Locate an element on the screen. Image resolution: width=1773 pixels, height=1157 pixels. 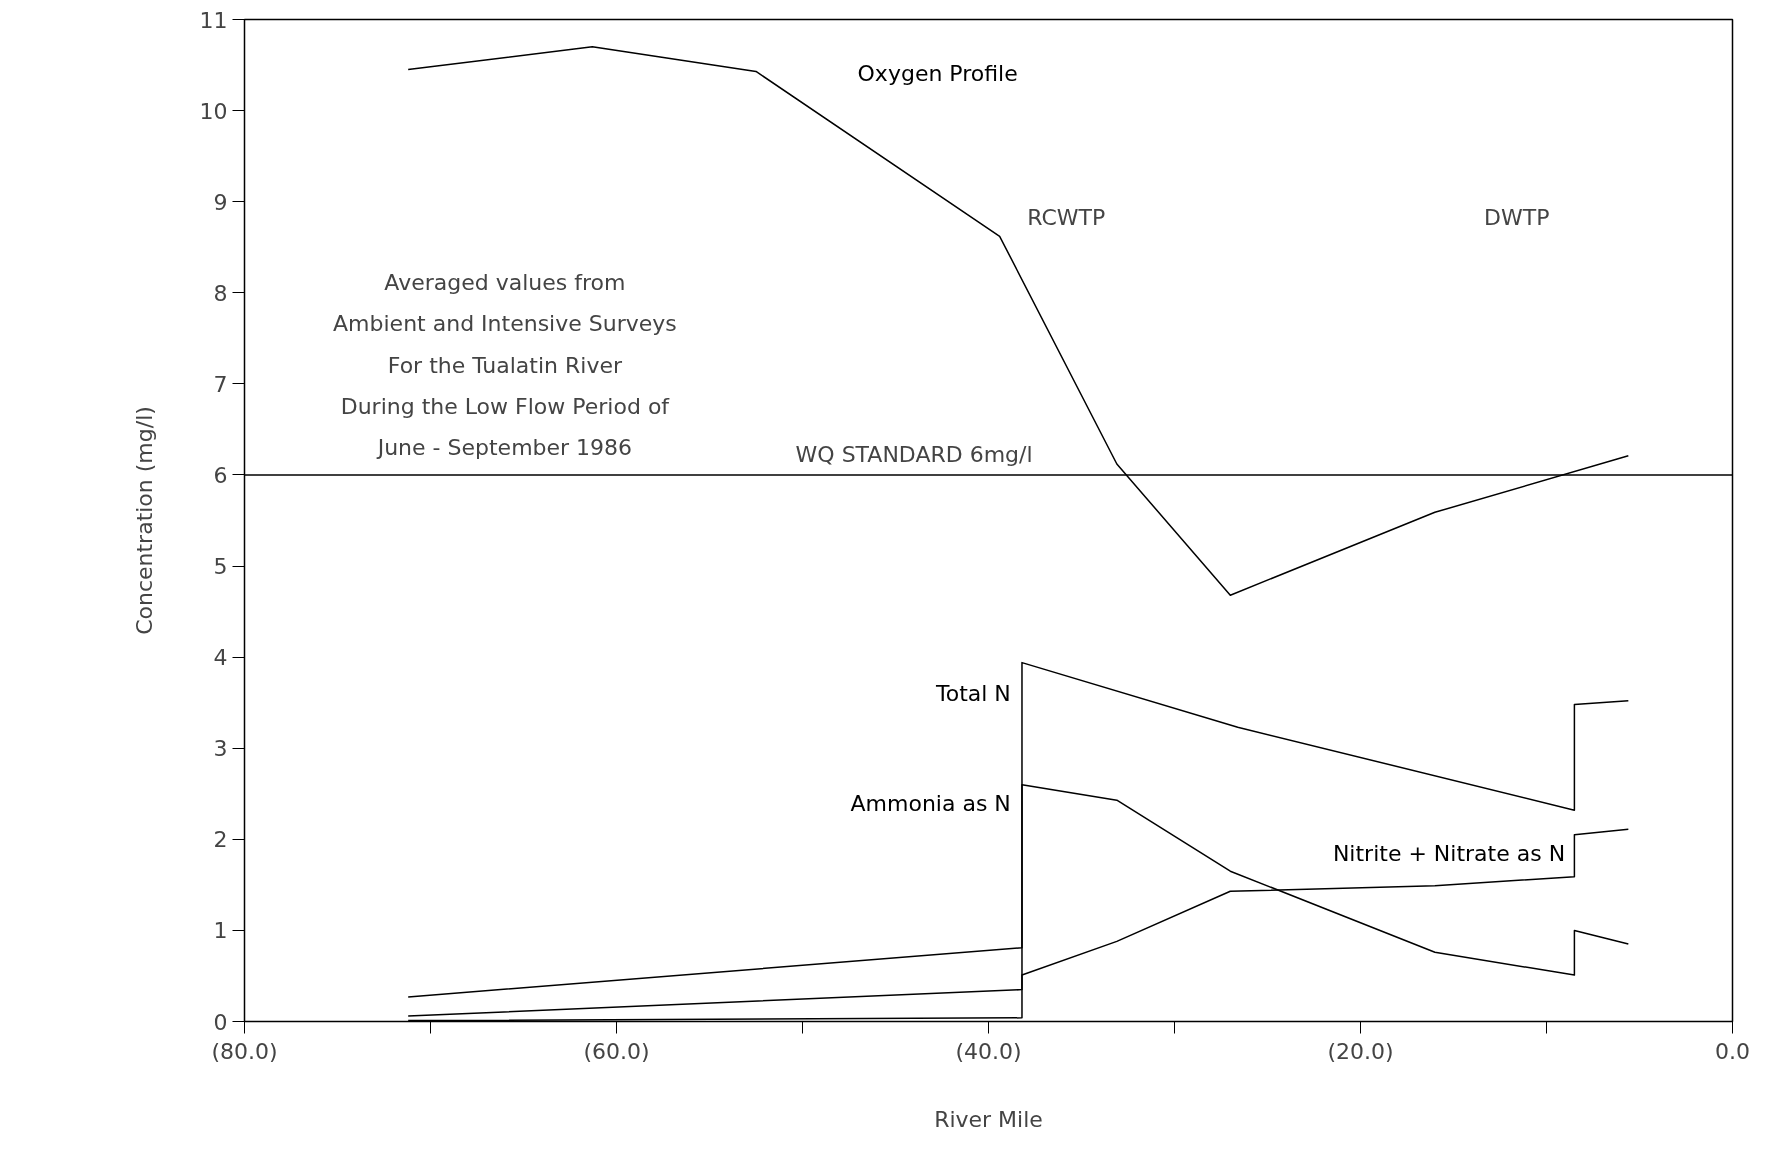
y-tick-label: 1 is located at coordinates (220, 931).